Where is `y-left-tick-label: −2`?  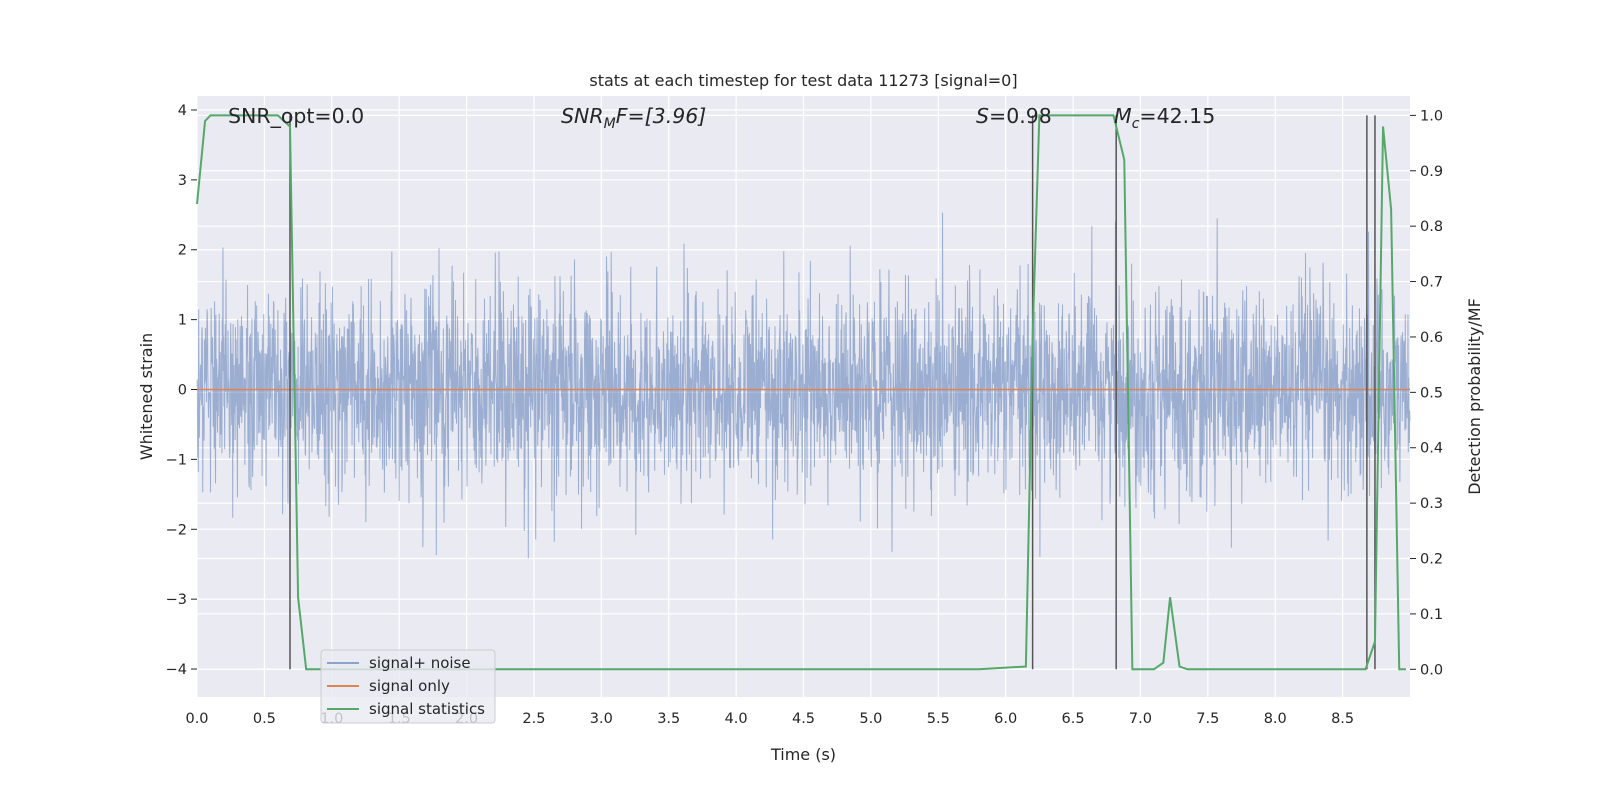
y-left-tick-label: −2 is located at coordinates (176, 530).